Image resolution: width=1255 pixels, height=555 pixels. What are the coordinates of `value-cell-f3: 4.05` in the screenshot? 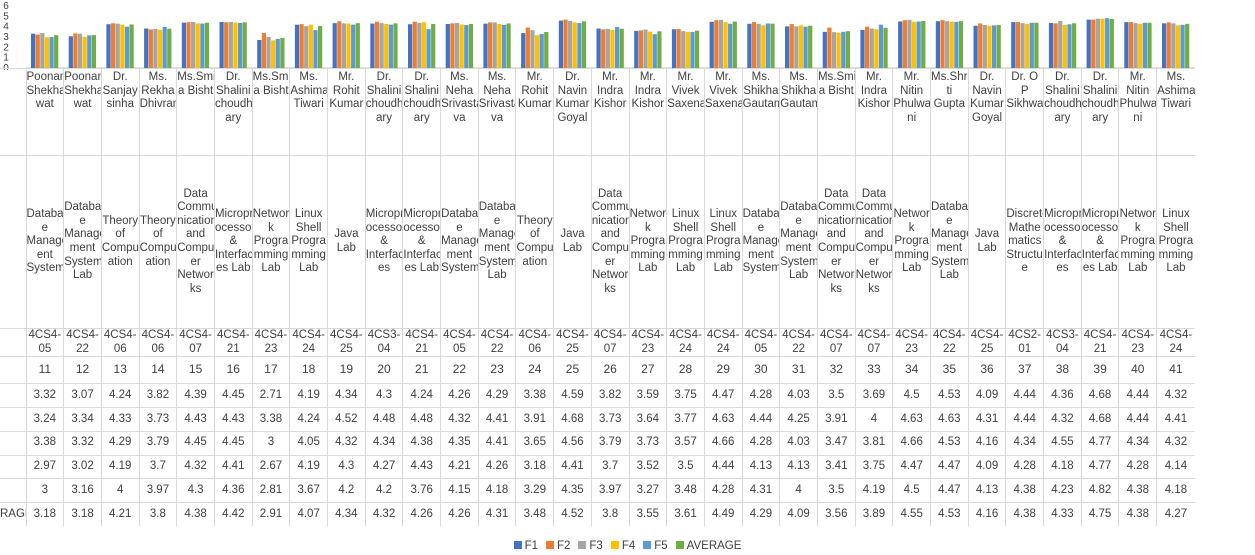 It's located at (308, 443).